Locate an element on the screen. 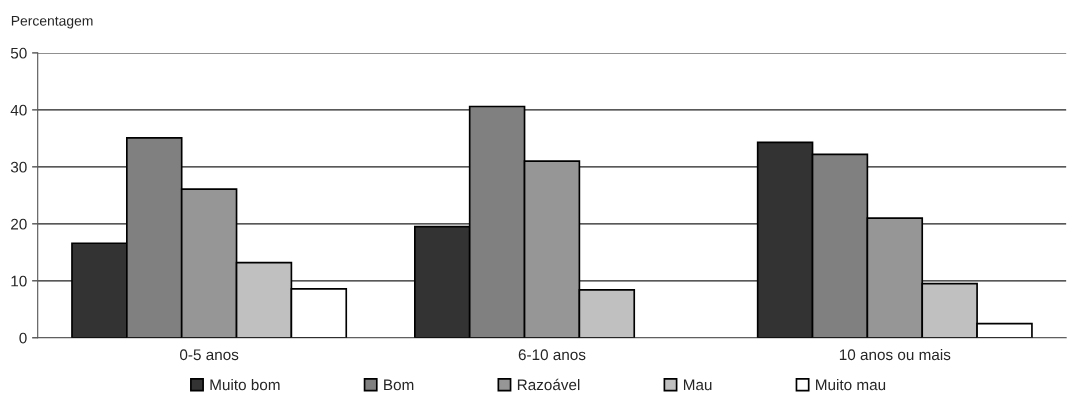 This screenshot has width=1077, height=407. x-tick-label: 6-10 anos is located at coordinates (552, 355).